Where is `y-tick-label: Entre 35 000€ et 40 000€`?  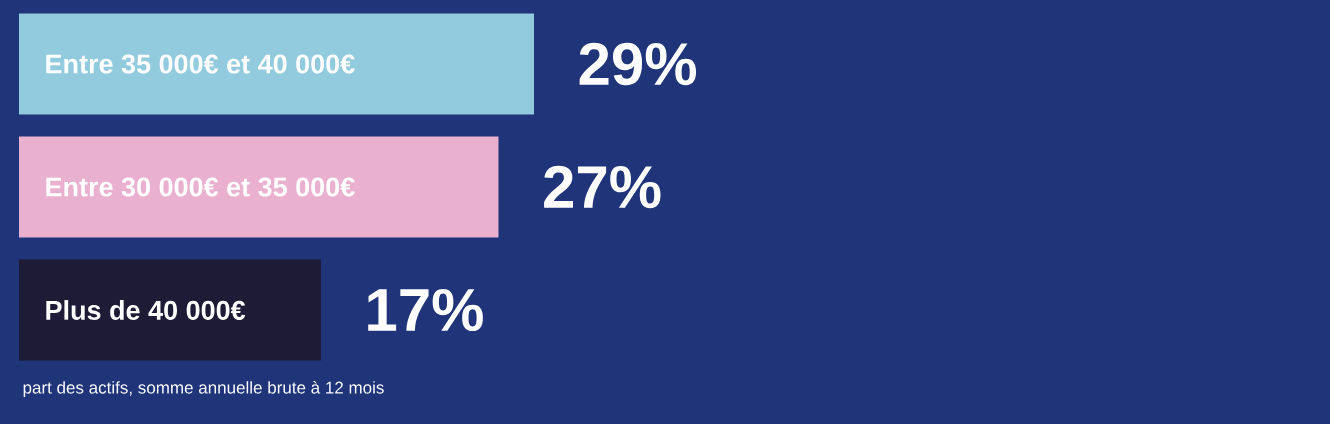
y-tick-label: Entre 35 000€ et 40 000€ is located at coordinates (200, 64).